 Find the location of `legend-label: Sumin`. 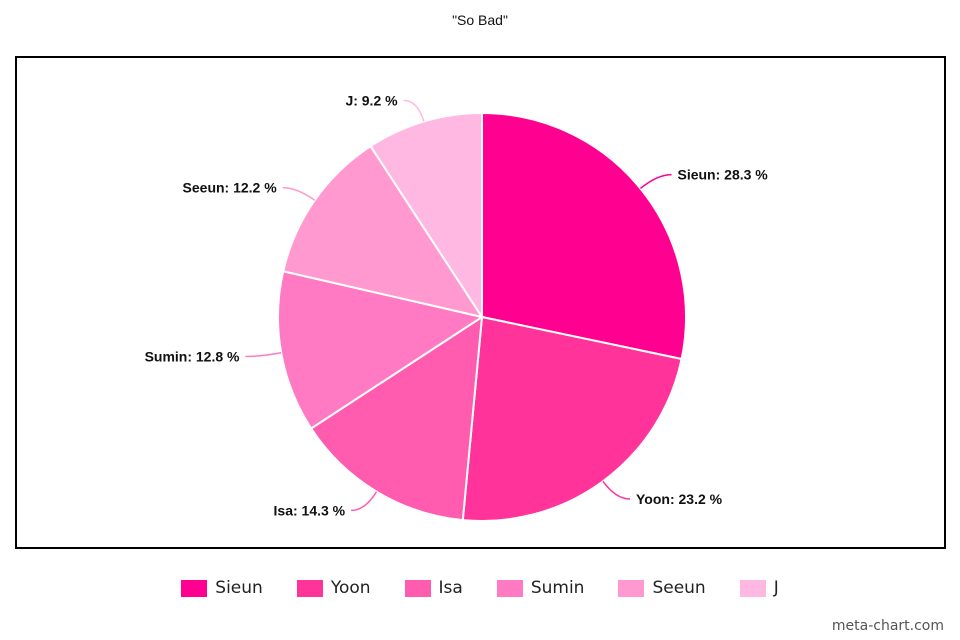

legend-label: Sumin is located at coordinates (557, 588).